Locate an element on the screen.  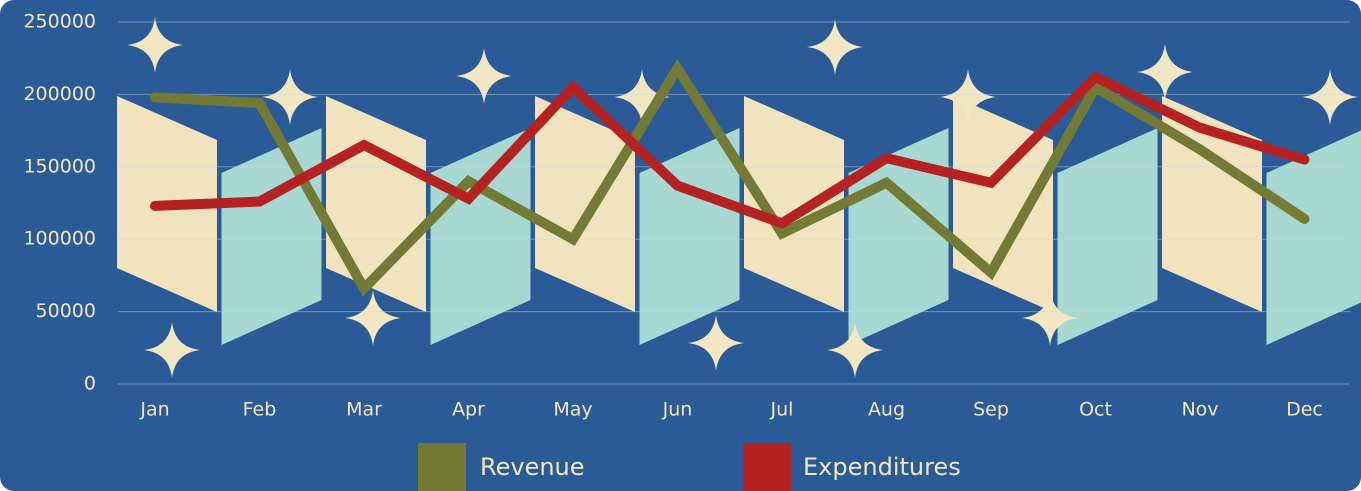
x-tick-label: Jan is located at coordinates (154, 410).